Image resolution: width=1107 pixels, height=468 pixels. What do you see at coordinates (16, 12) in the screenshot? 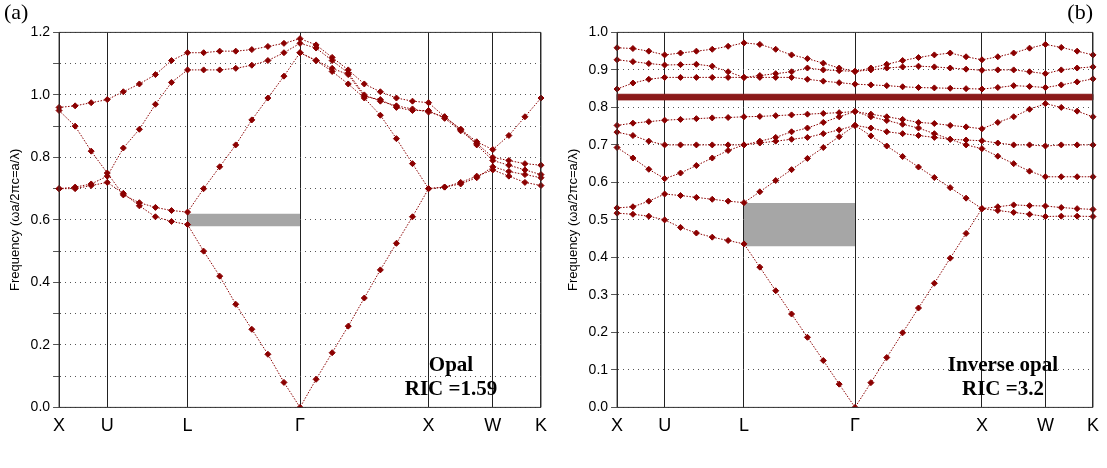
I see `chart-title: (a)` at bounding box center [16, 12].